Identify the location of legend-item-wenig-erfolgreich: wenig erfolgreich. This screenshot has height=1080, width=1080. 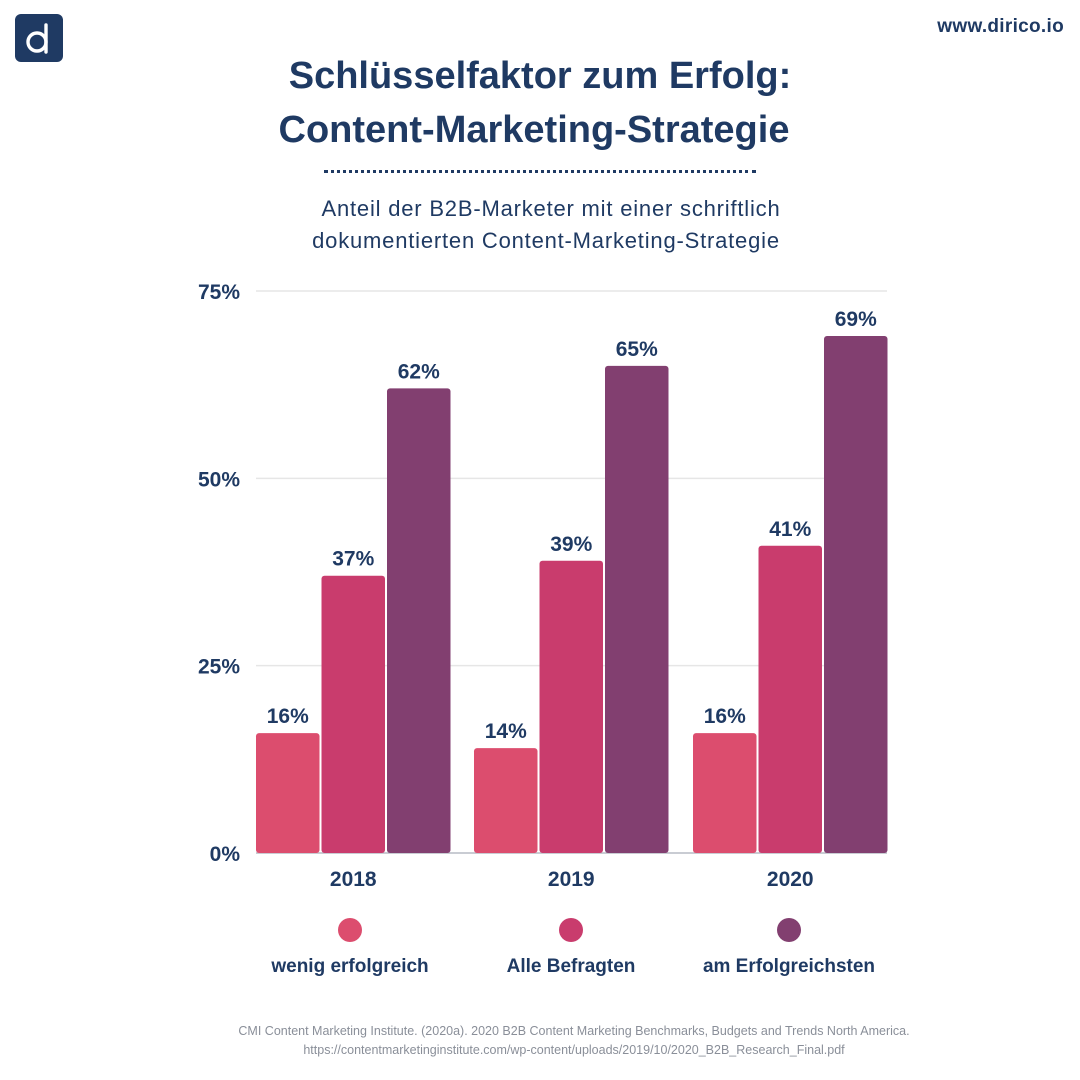
(350, 948).